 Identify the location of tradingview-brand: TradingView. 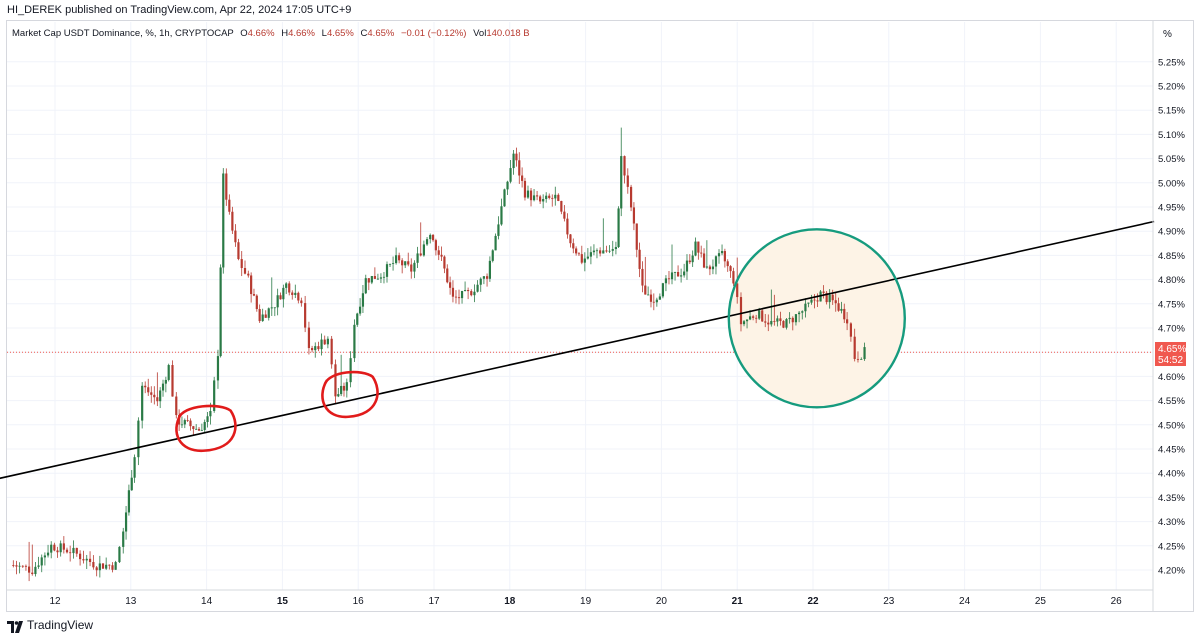
(60, 625).